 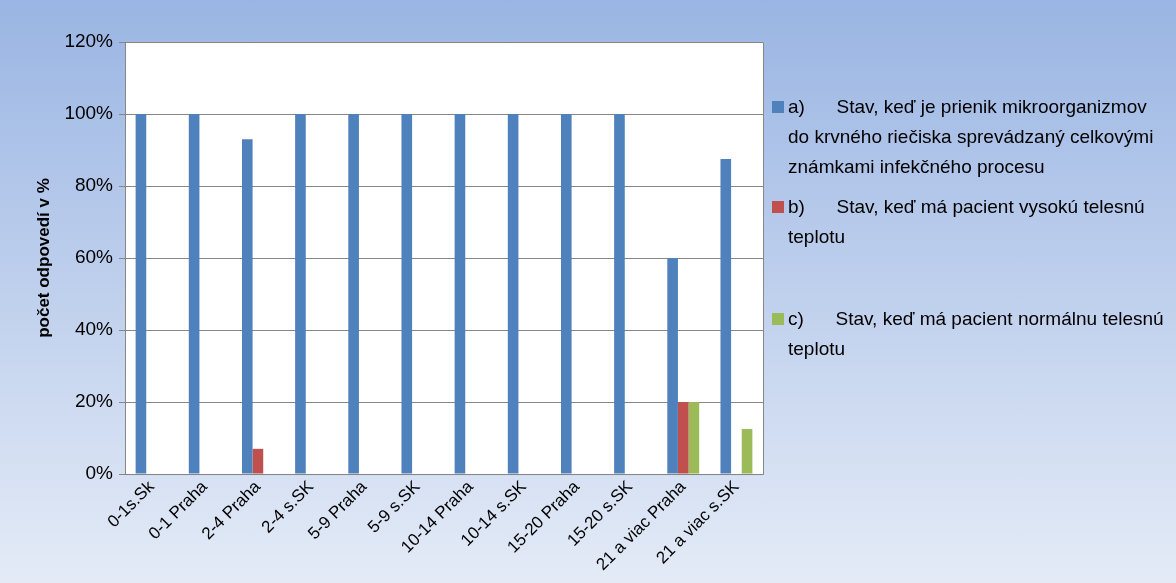 I want to click on legend-label: b) Stav, keď má pacient vysokú telesnú teplotu, so click(x=967, y=222).